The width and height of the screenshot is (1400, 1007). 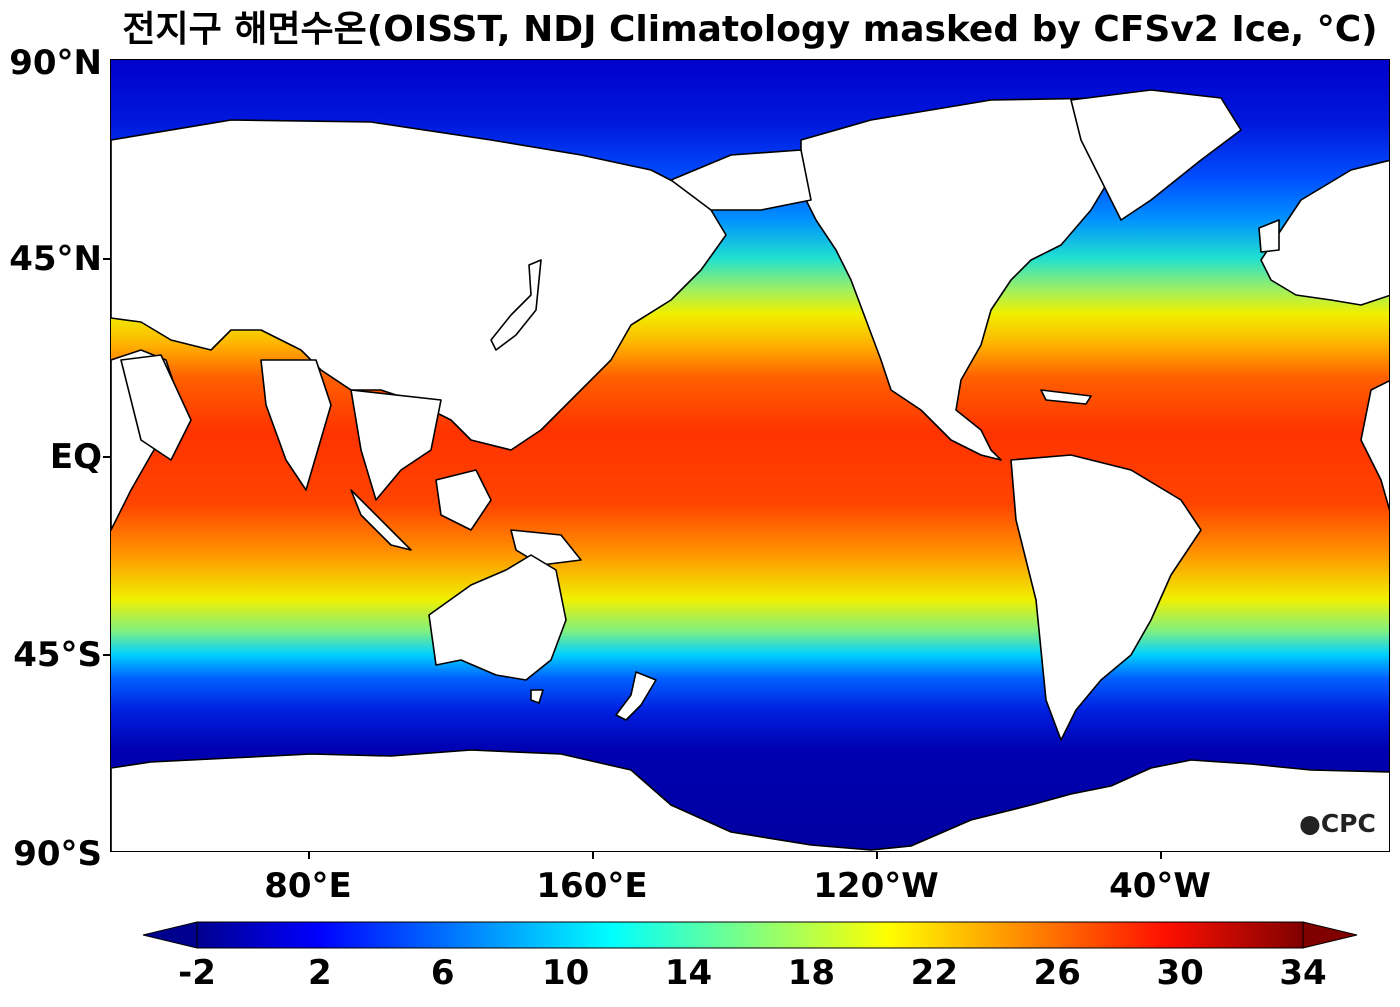 I want to click on lon-label-120w: 120°W, so click(x=876, y=886).